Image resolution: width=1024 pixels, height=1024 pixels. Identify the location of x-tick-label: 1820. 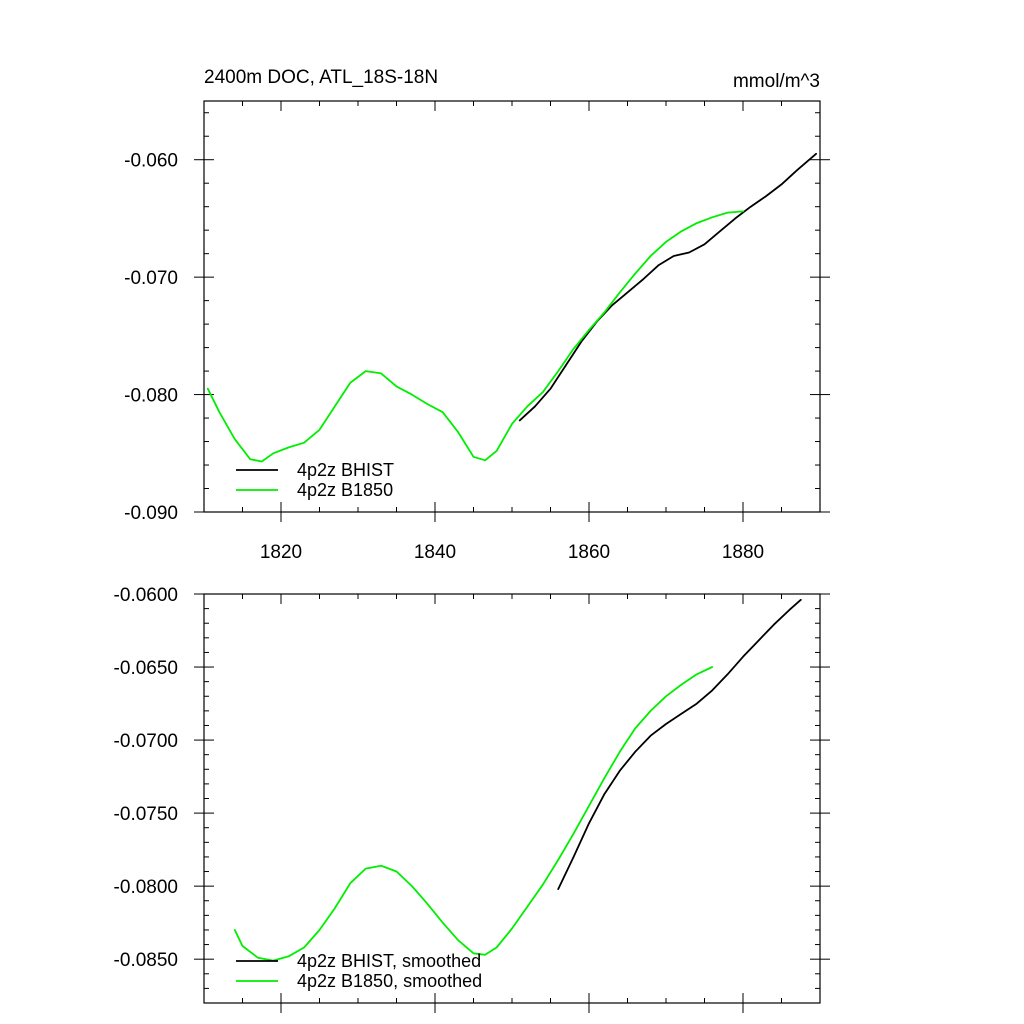
(281, 552).